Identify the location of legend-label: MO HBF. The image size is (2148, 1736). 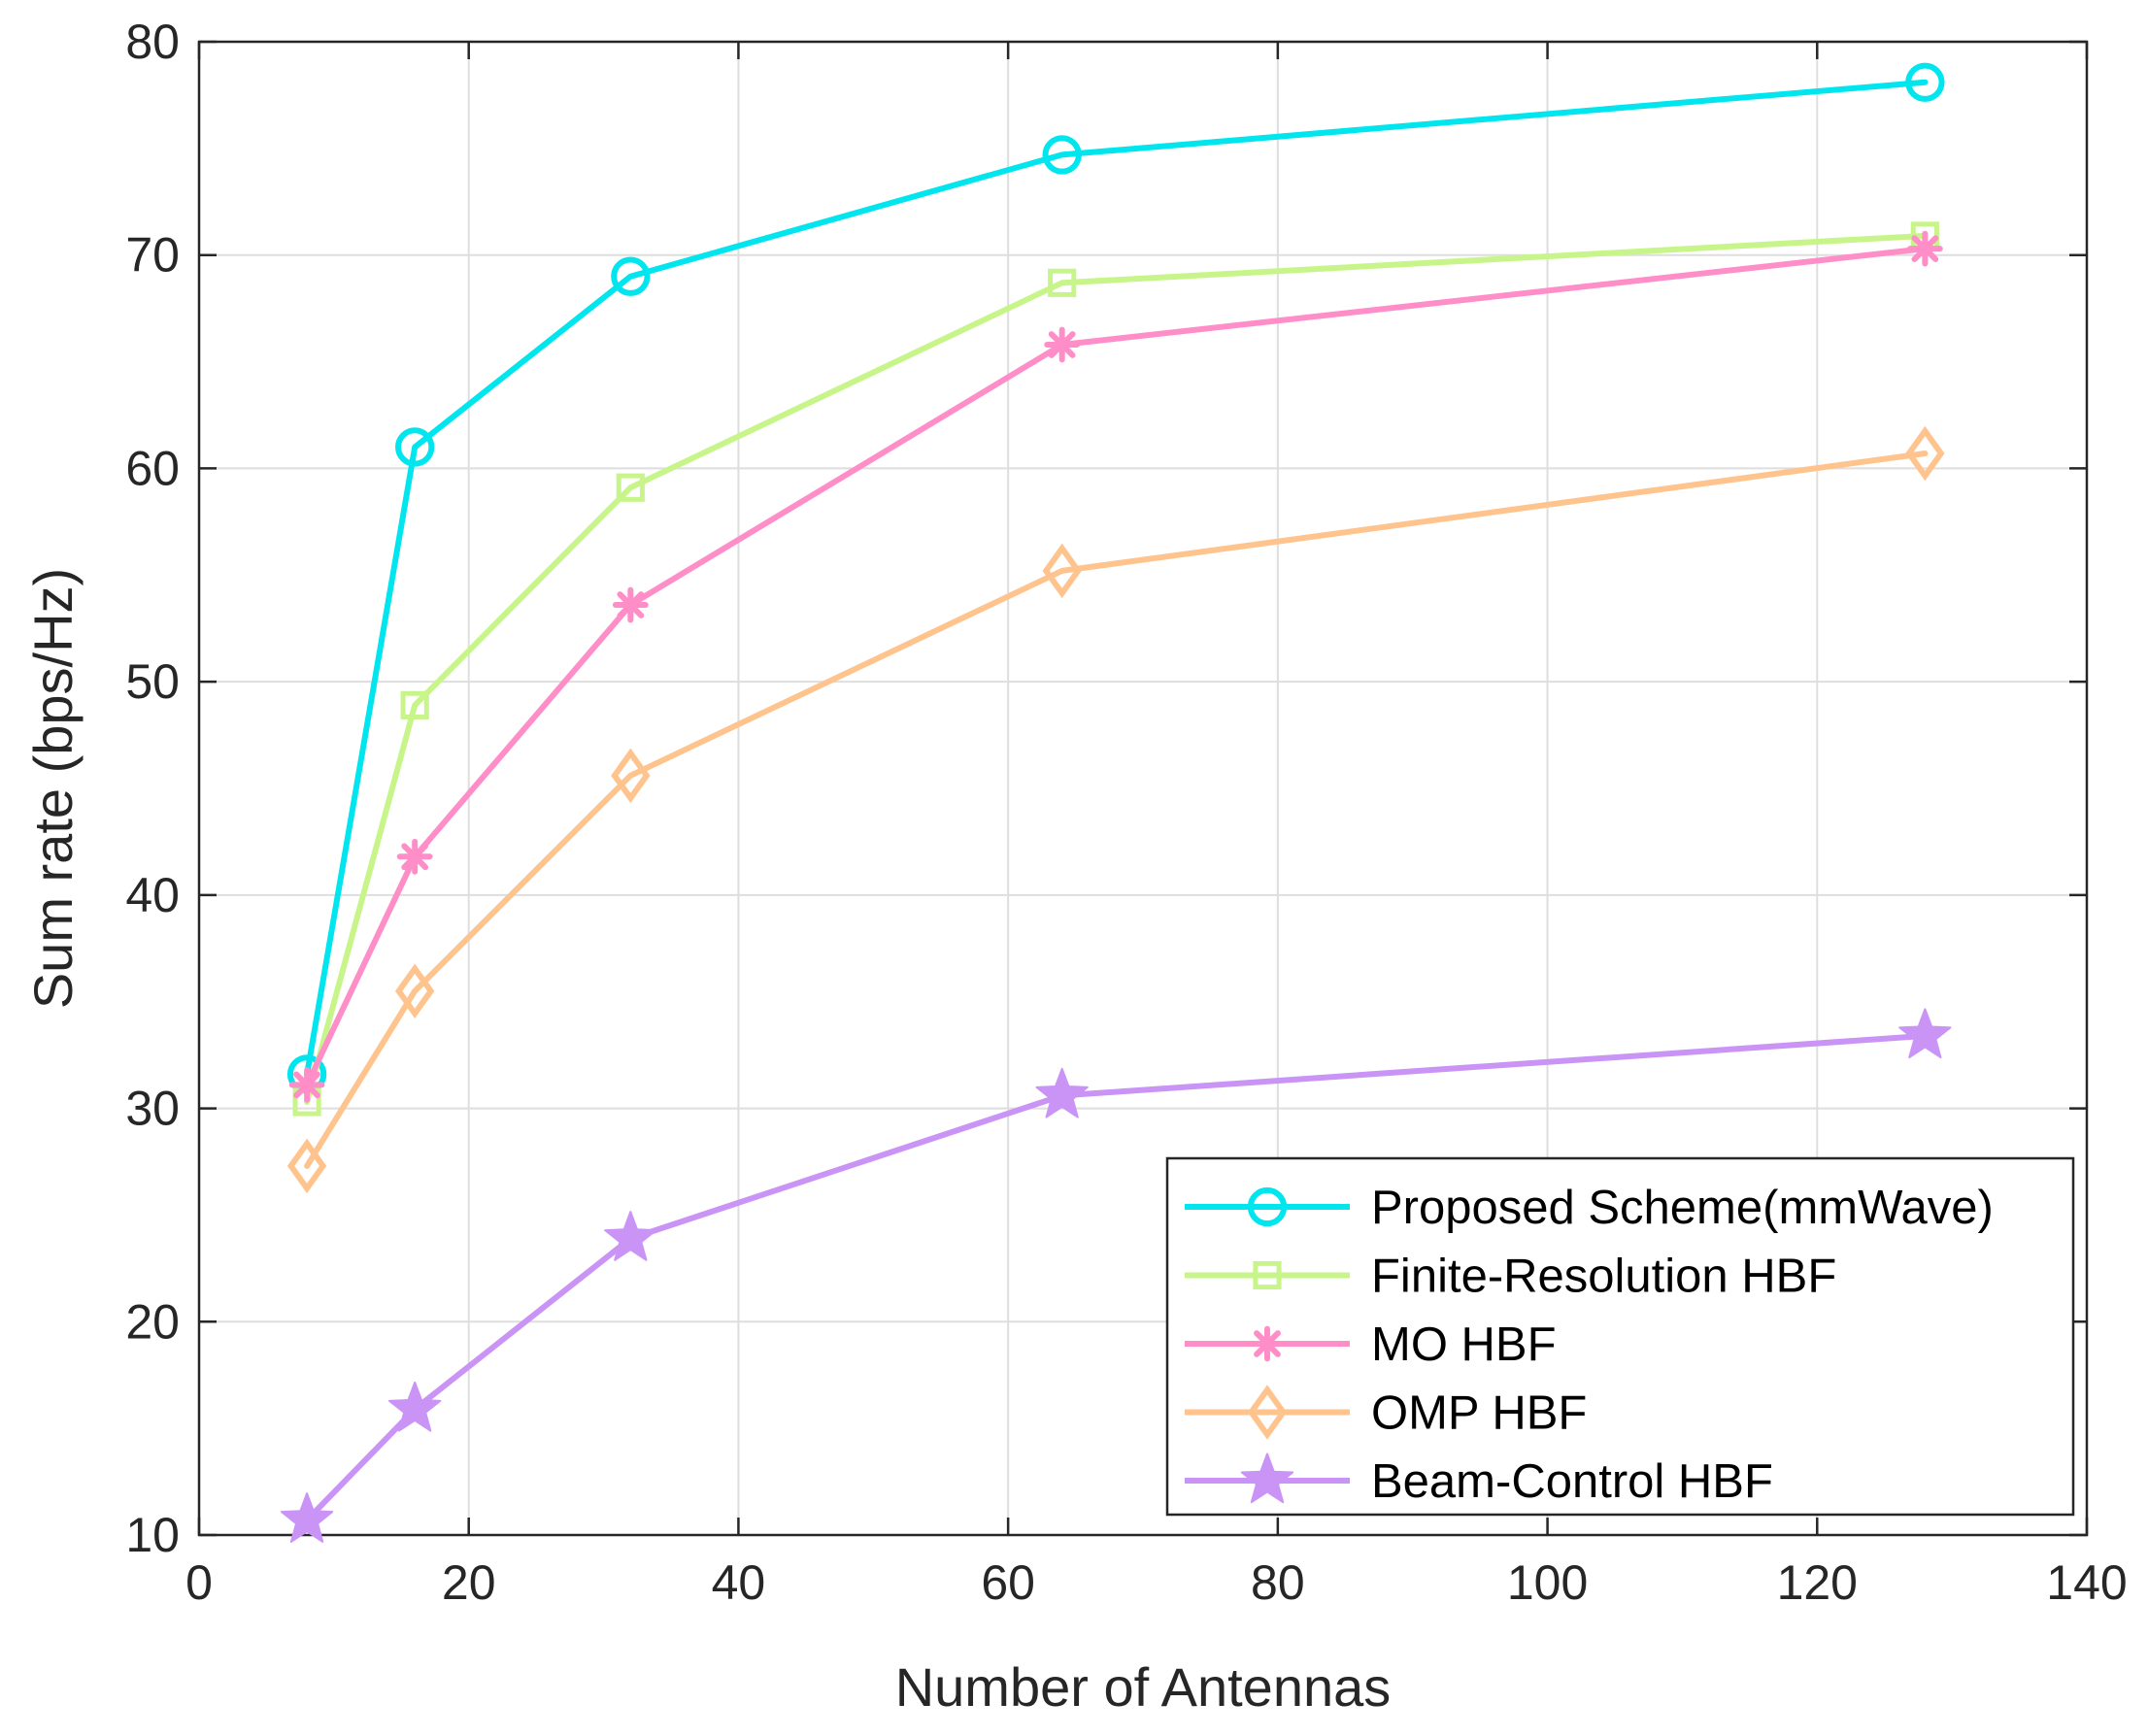
(1464, 1345).